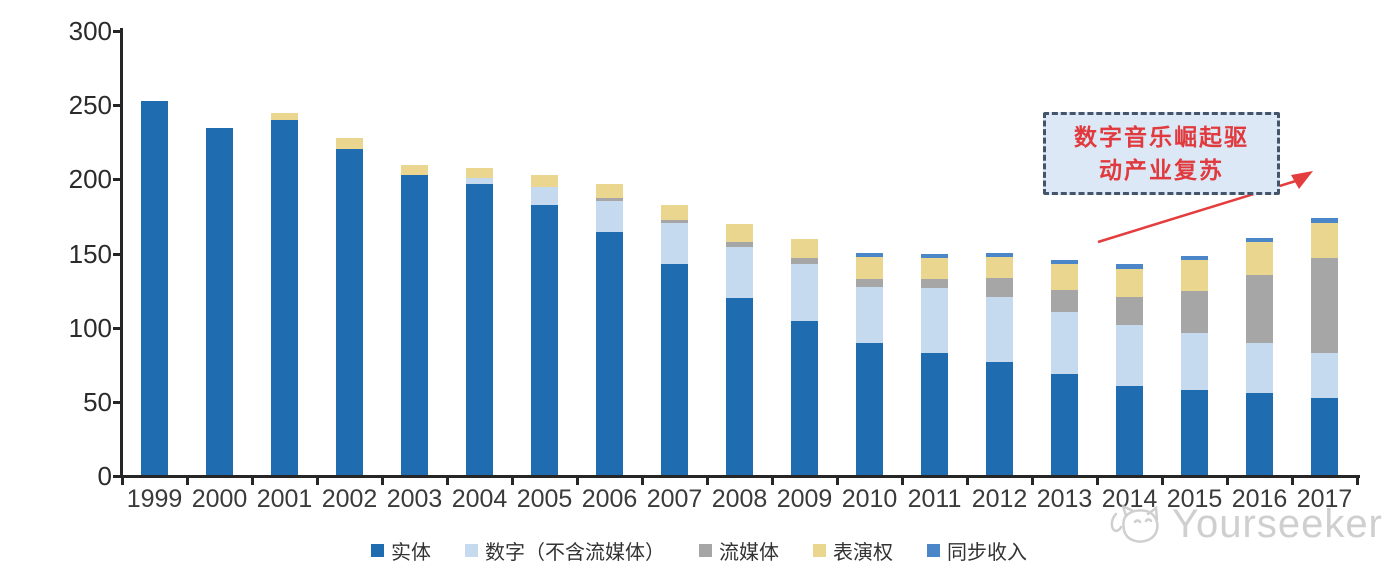  I want to click on bar-segment-physical-2010, so click(869, 408).